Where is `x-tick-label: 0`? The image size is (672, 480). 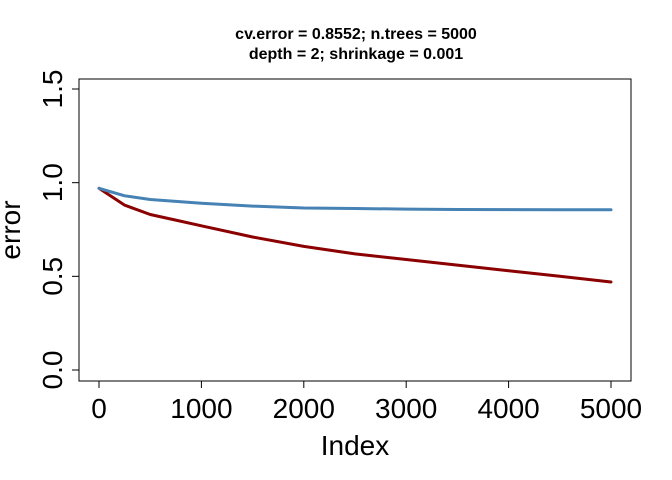
x-tick-label: 0 is located at coordinates (99, 408).